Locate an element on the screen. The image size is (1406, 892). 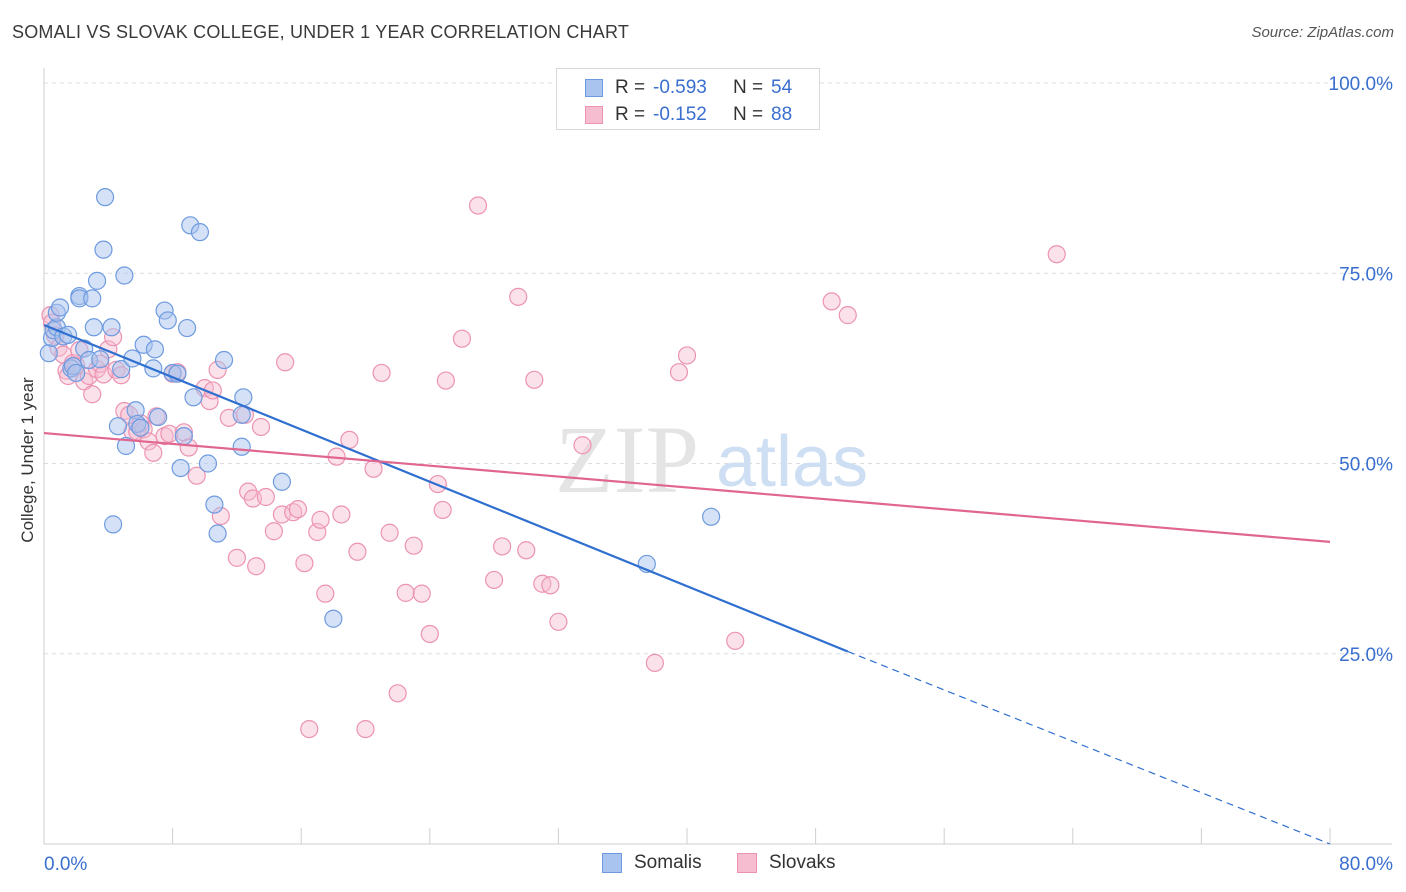
y-tick-label: 100.0% is located at coordinates (1361, 84).